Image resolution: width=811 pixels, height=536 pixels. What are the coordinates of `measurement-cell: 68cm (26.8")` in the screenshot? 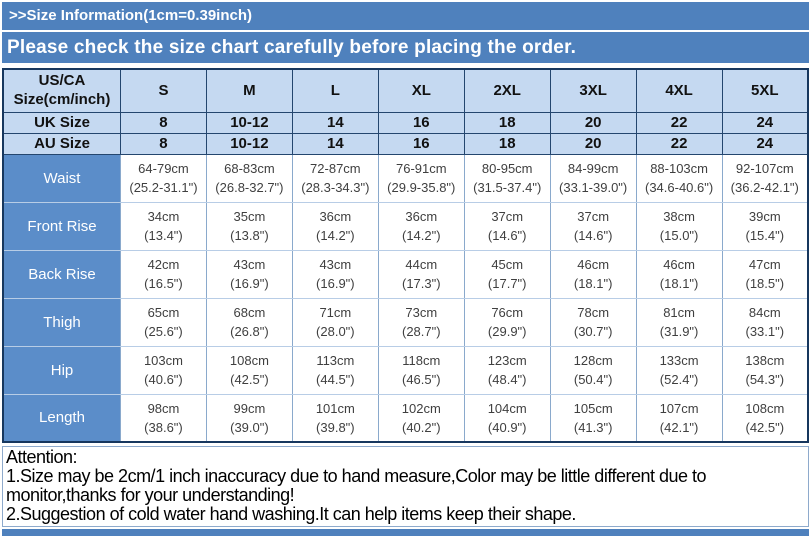 It's located at (249, 322).